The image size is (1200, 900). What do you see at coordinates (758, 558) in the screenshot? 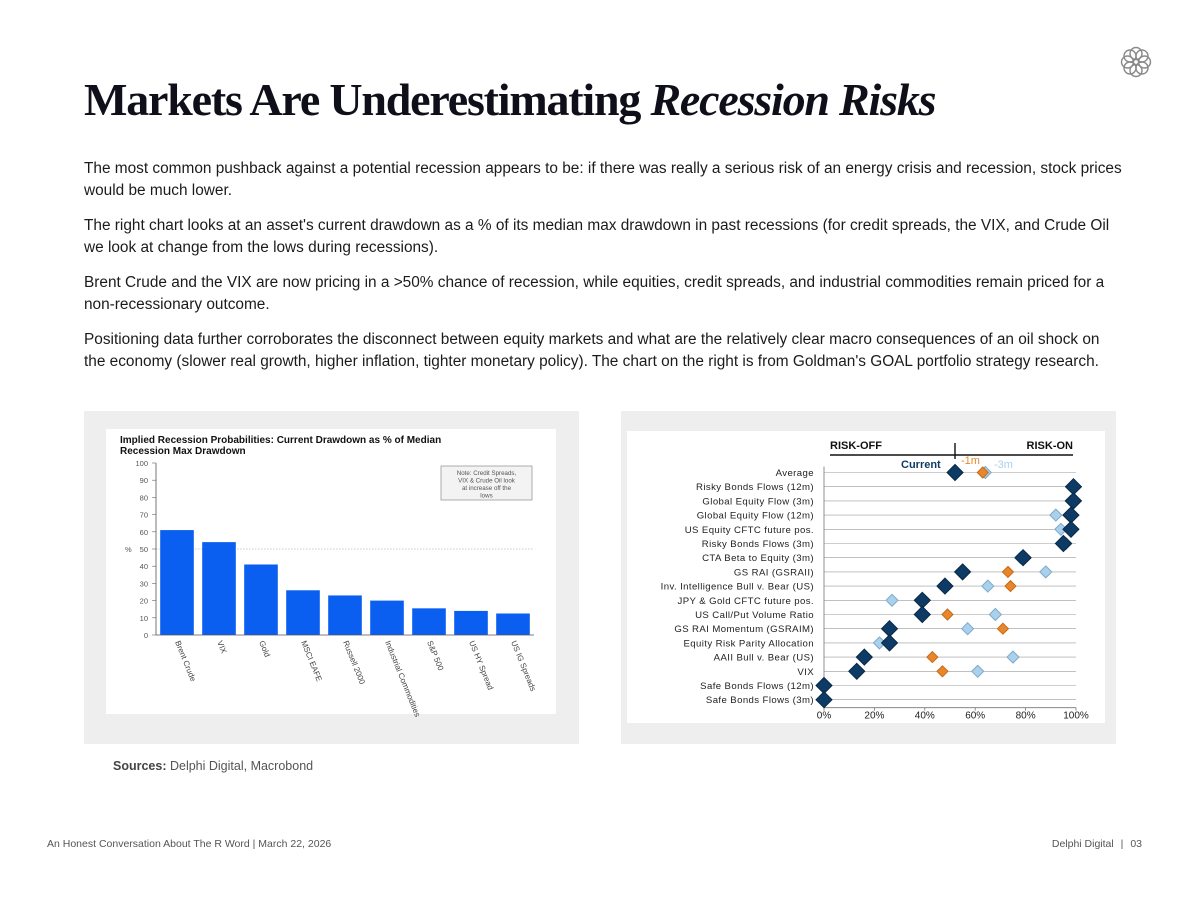
I see `row-label: CTA Beta to Equity (3m)` at bounding box center [758, 558].